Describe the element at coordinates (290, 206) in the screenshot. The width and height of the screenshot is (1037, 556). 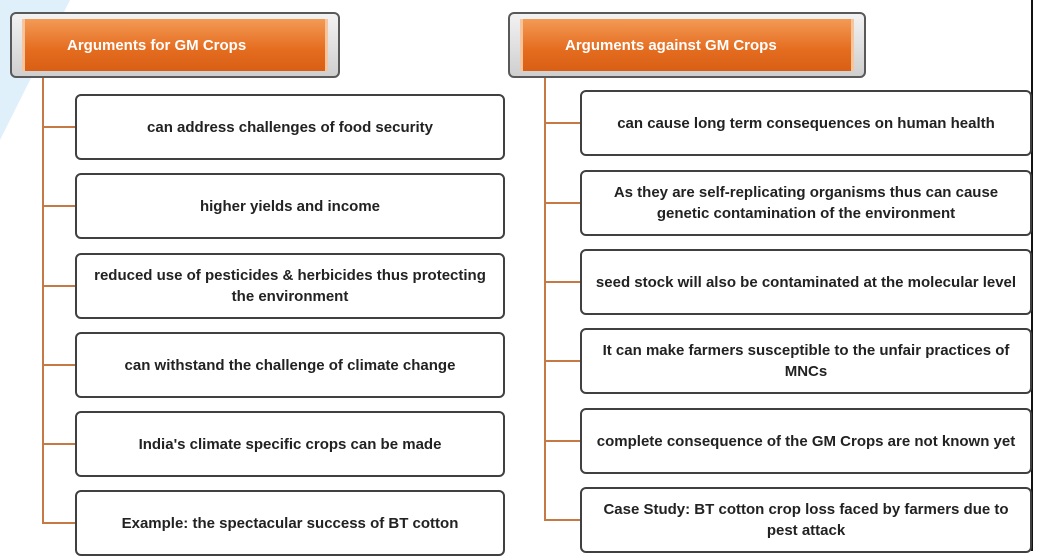
I see `argument-box: higher yields and income` at that location.